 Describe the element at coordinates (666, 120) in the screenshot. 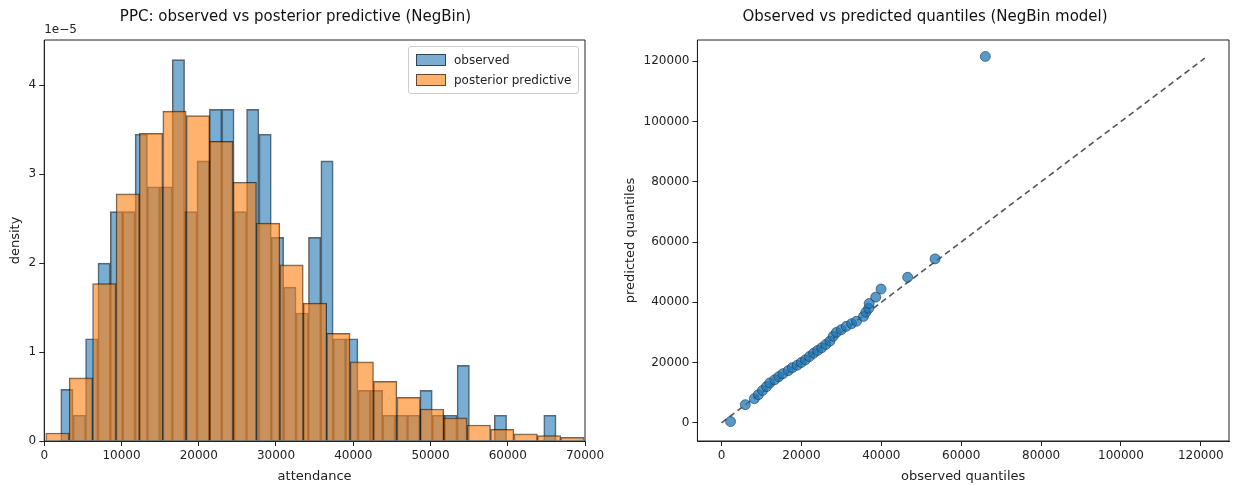

I see `y-tick-label: 100000` at that location.